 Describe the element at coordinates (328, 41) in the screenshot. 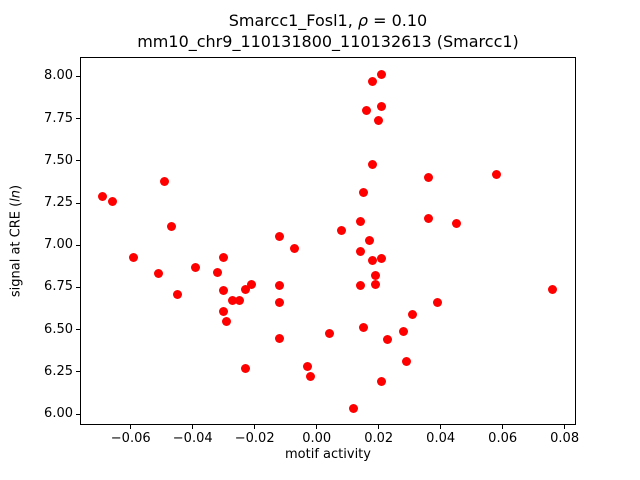

I see `chart-title-line2: mm10_chr9_110131800_110132613 (Smarcc1)` at that location.